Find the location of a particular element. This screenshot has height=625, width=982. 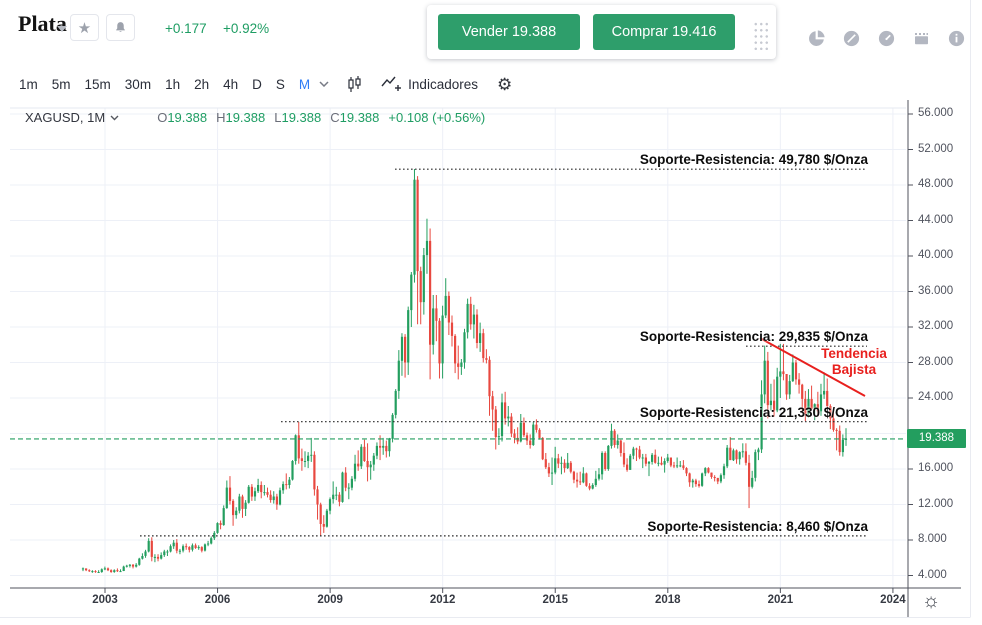

interval-button-s: S is located at coordinates (280, 84).